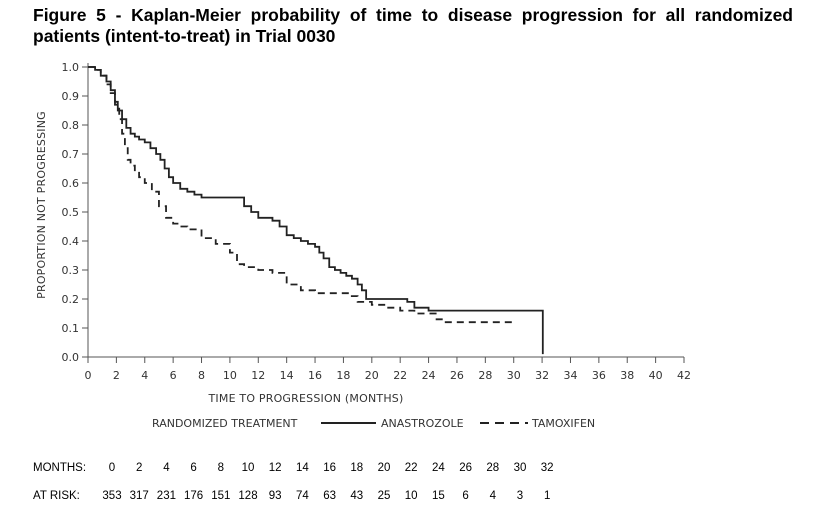 Image resolution: width=837 pixels, height=531 pixels. Describe the element at coordinates (372, 375) in the screenshot. I see `x-tick-label: 20` at that location.